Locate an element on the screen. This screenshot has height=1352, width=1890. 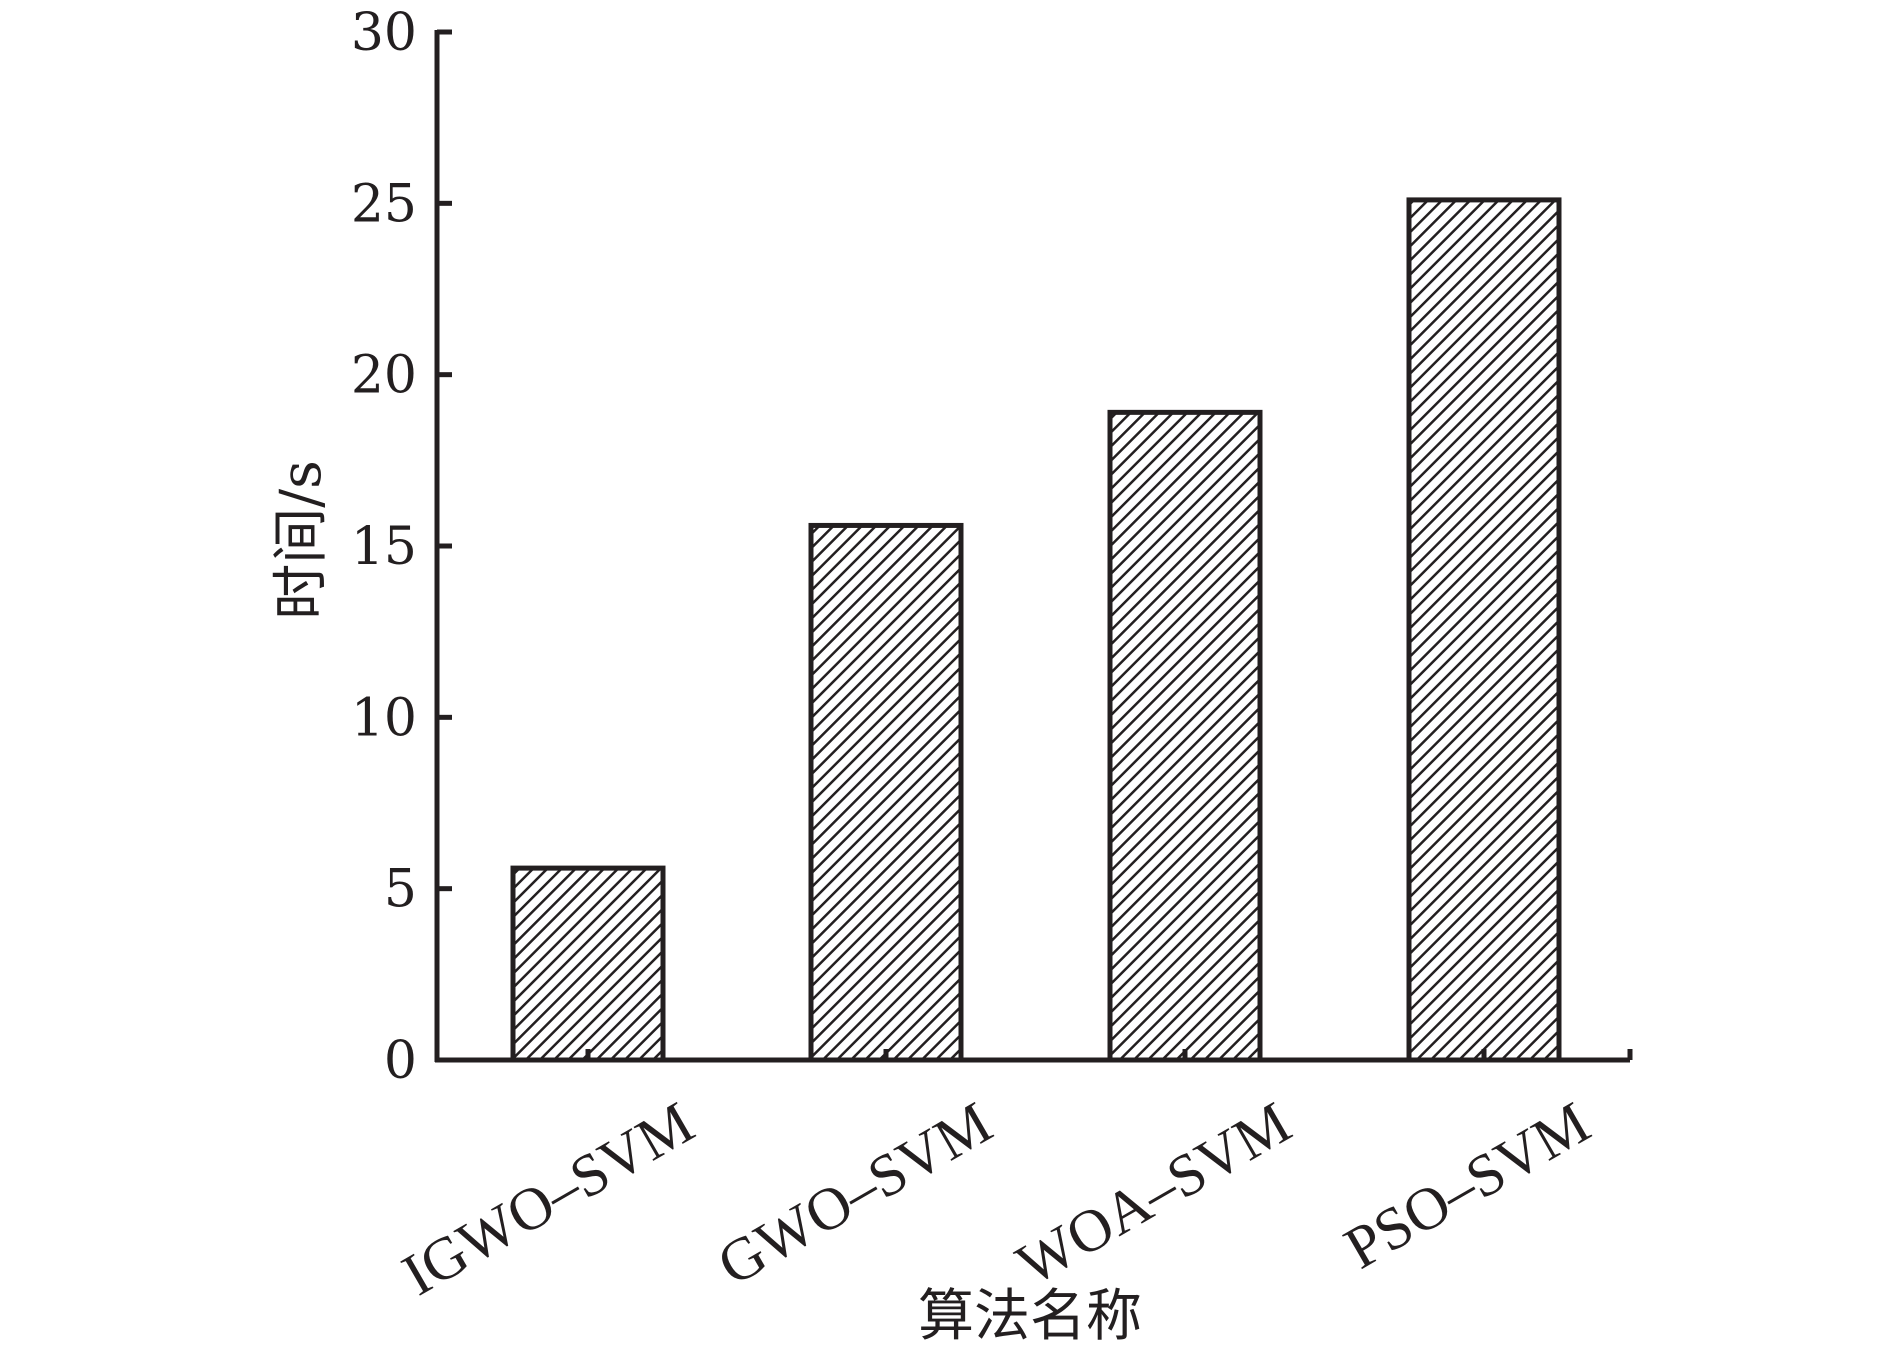
y-tick-label-20: 20 is located at coordinates (384, 376).